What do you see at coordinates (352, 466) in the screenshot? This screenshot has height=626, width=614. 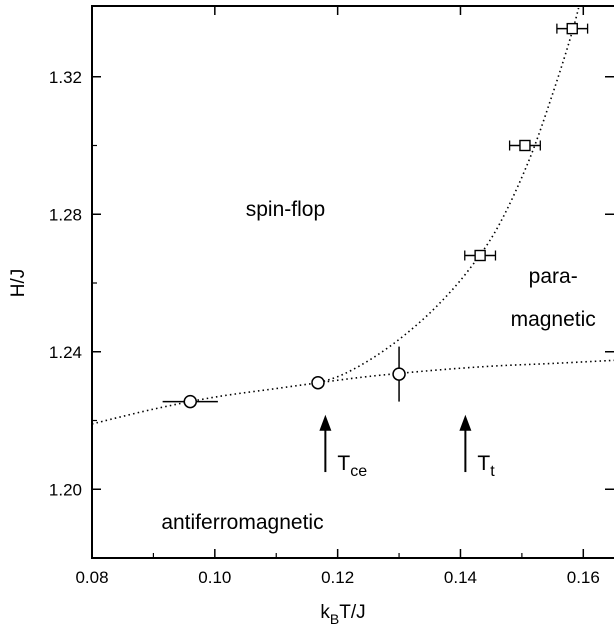 I see `arrow-label: Tce` at bounding box center [352, 466].